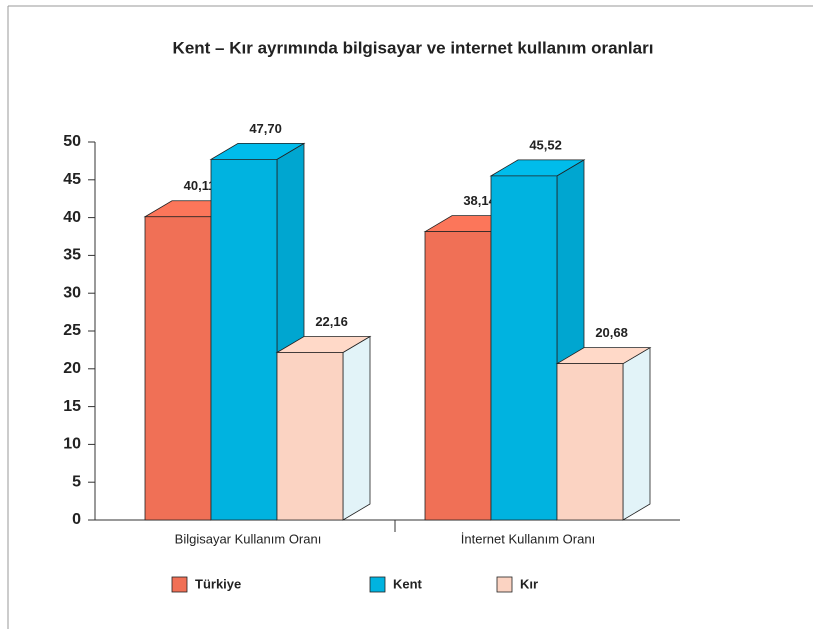 The width and height of the screenshot is (813, 629). What do you see at coordinates (408, 583) in the screenshot?
I see `legend-label: Kent` at bounding box center [408, 583].